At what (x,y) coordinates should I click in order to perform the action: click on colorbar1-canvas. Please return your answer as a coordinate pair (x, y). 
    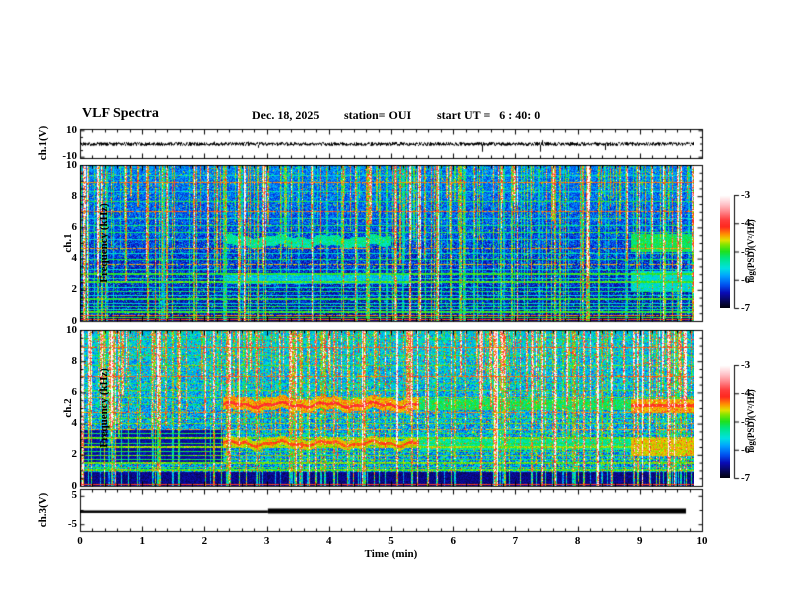
    Looking at the image, I should click on (725, 251).